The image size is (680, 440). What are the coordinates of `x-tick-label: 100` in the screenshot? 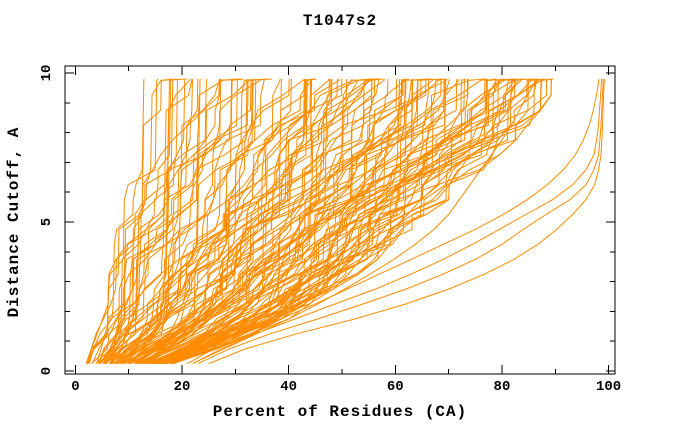 It's located at (608, 387).